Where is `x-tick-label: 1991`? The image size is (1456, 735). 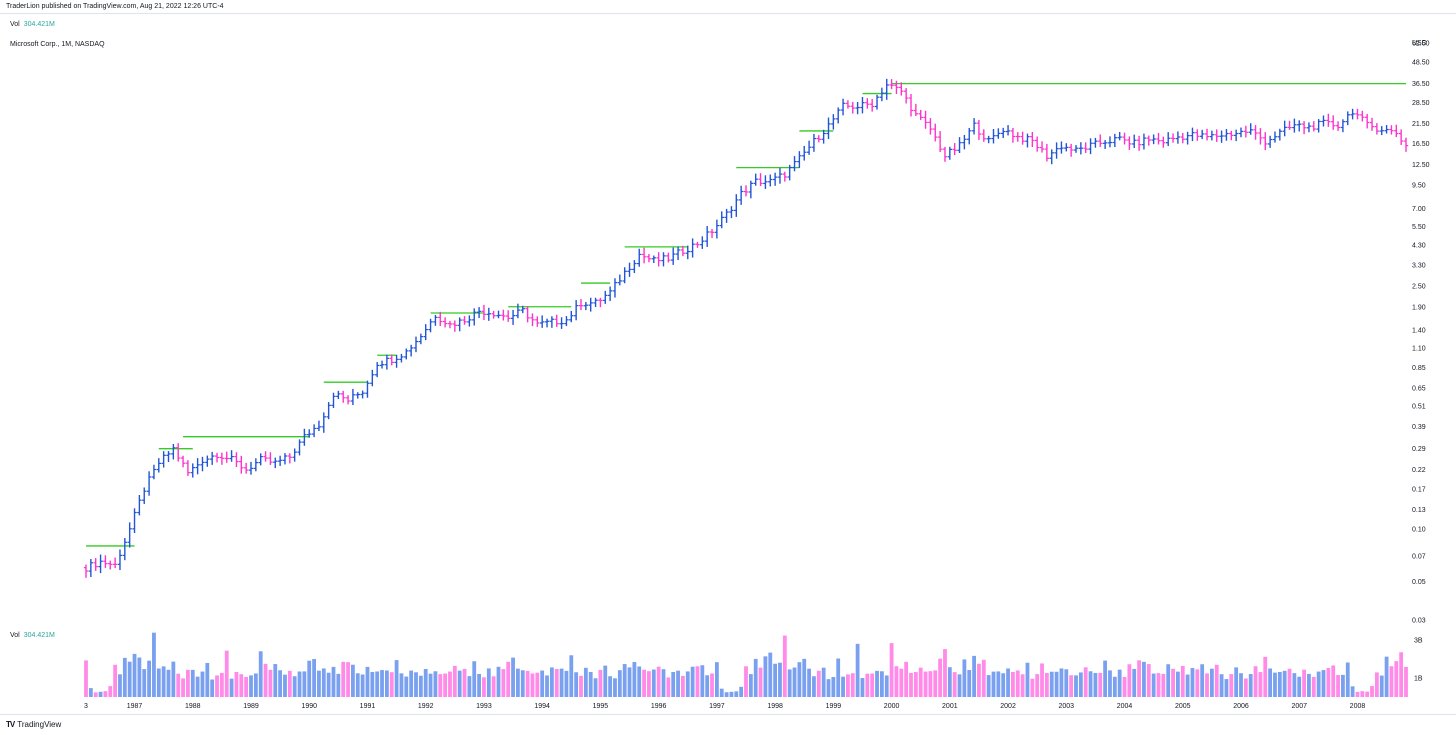
x-tick-label: 1991 is located at coordinates (368, 706).